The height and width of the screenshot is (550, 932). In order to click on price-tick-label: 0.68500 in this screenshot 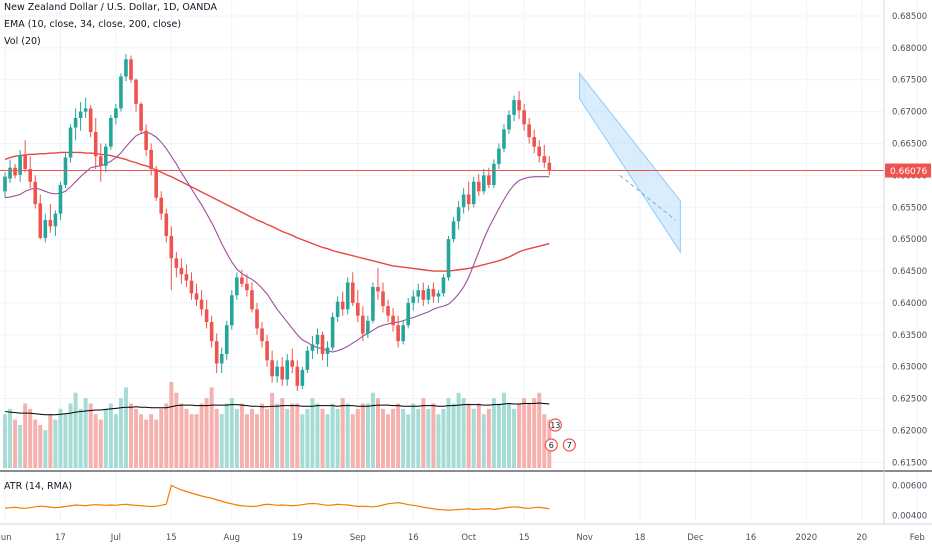, I will do `click(909, 17)`.